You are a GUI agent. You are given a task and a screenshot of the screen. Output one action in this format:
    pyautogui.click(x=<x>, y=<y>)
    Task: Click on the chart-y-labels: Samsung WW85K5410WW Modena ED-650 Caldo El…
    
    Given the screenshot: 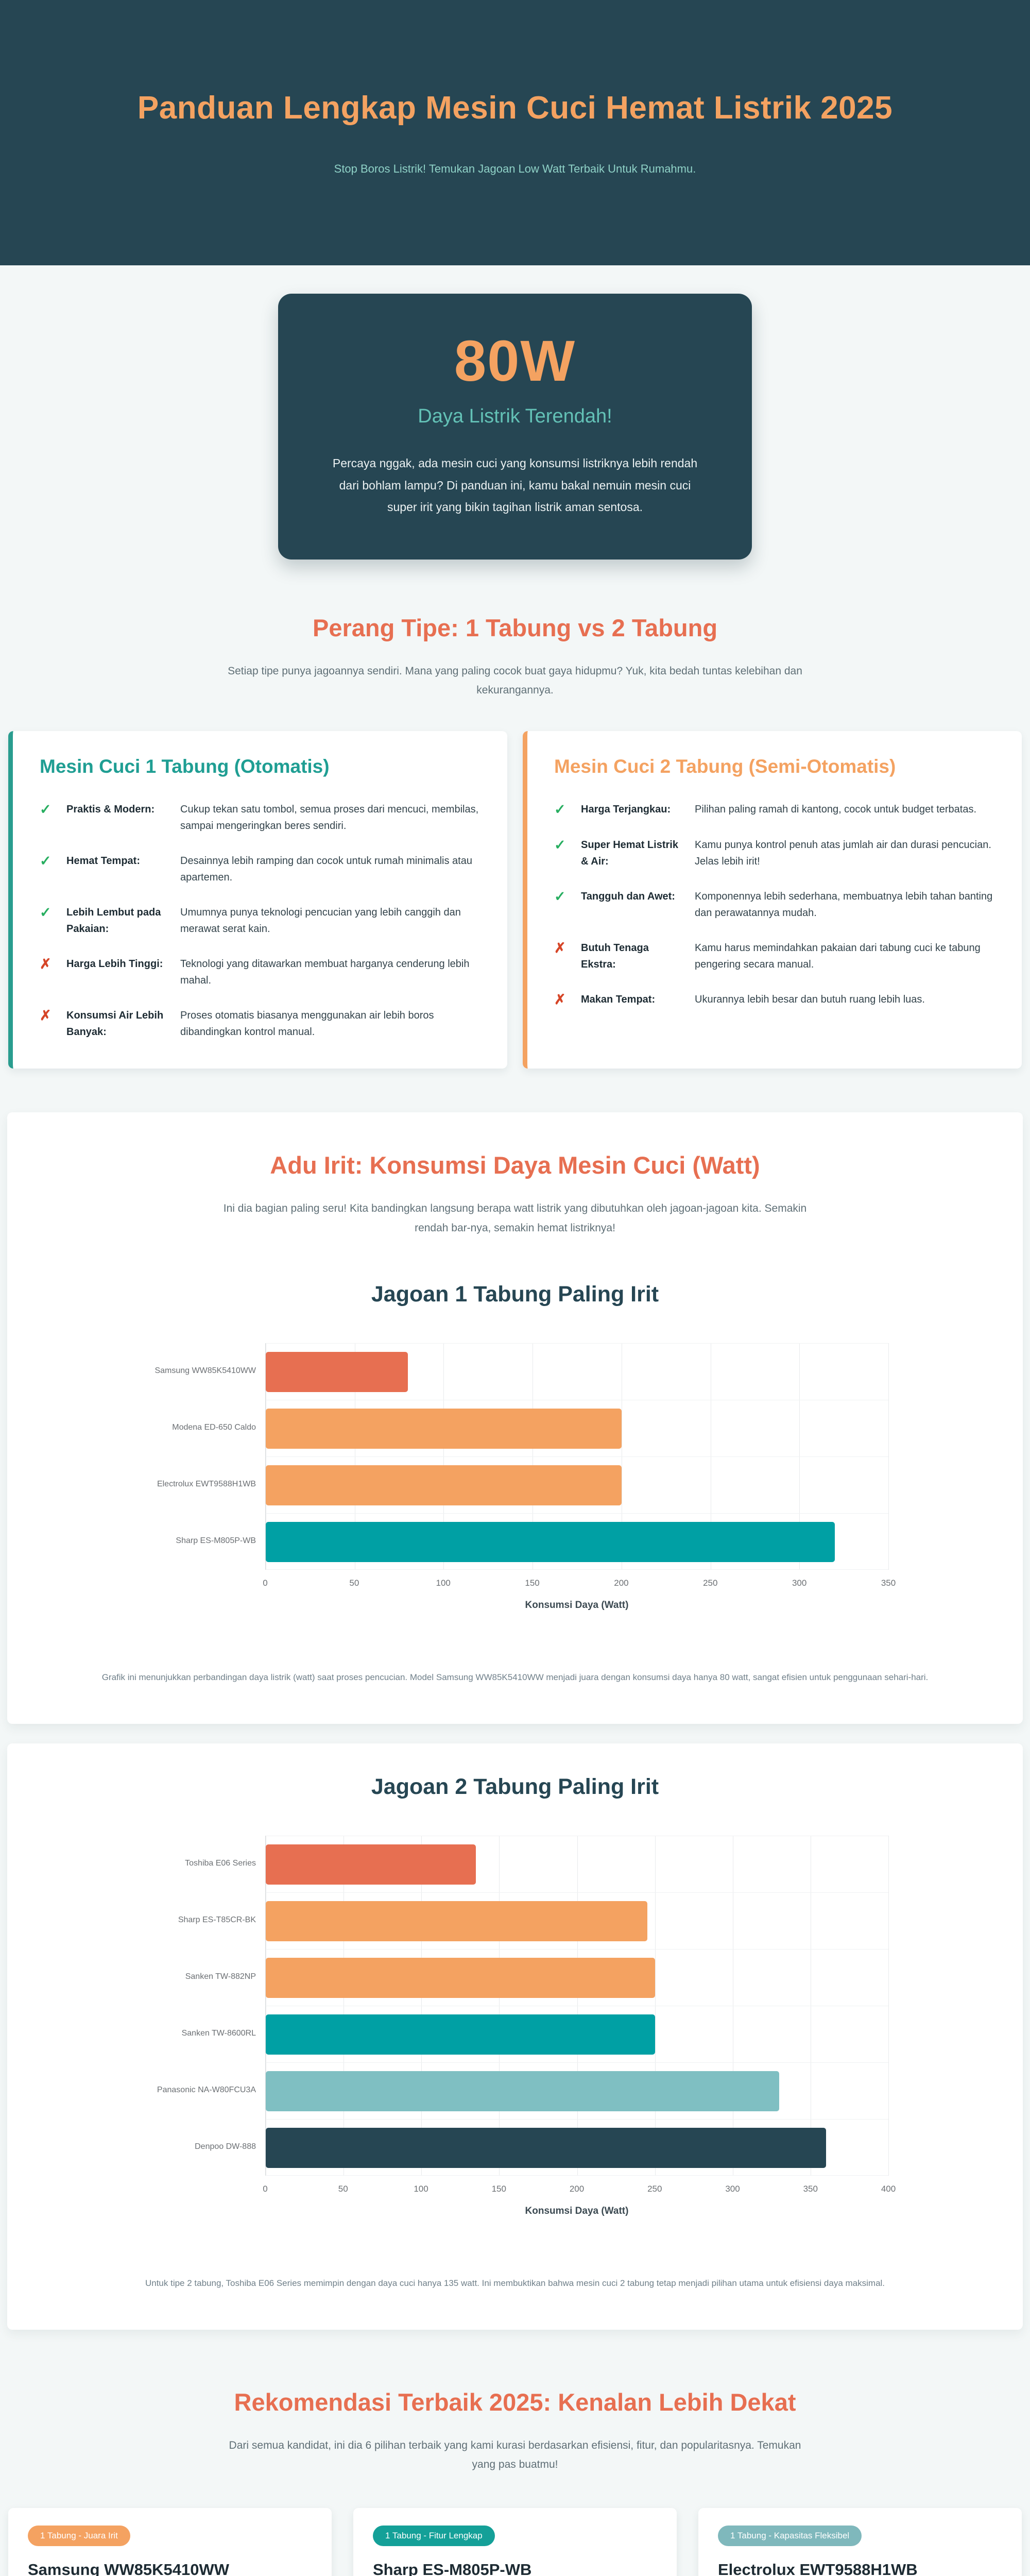 What is the action you would take?
    pyautogui.click(x=203, y=1456)
    